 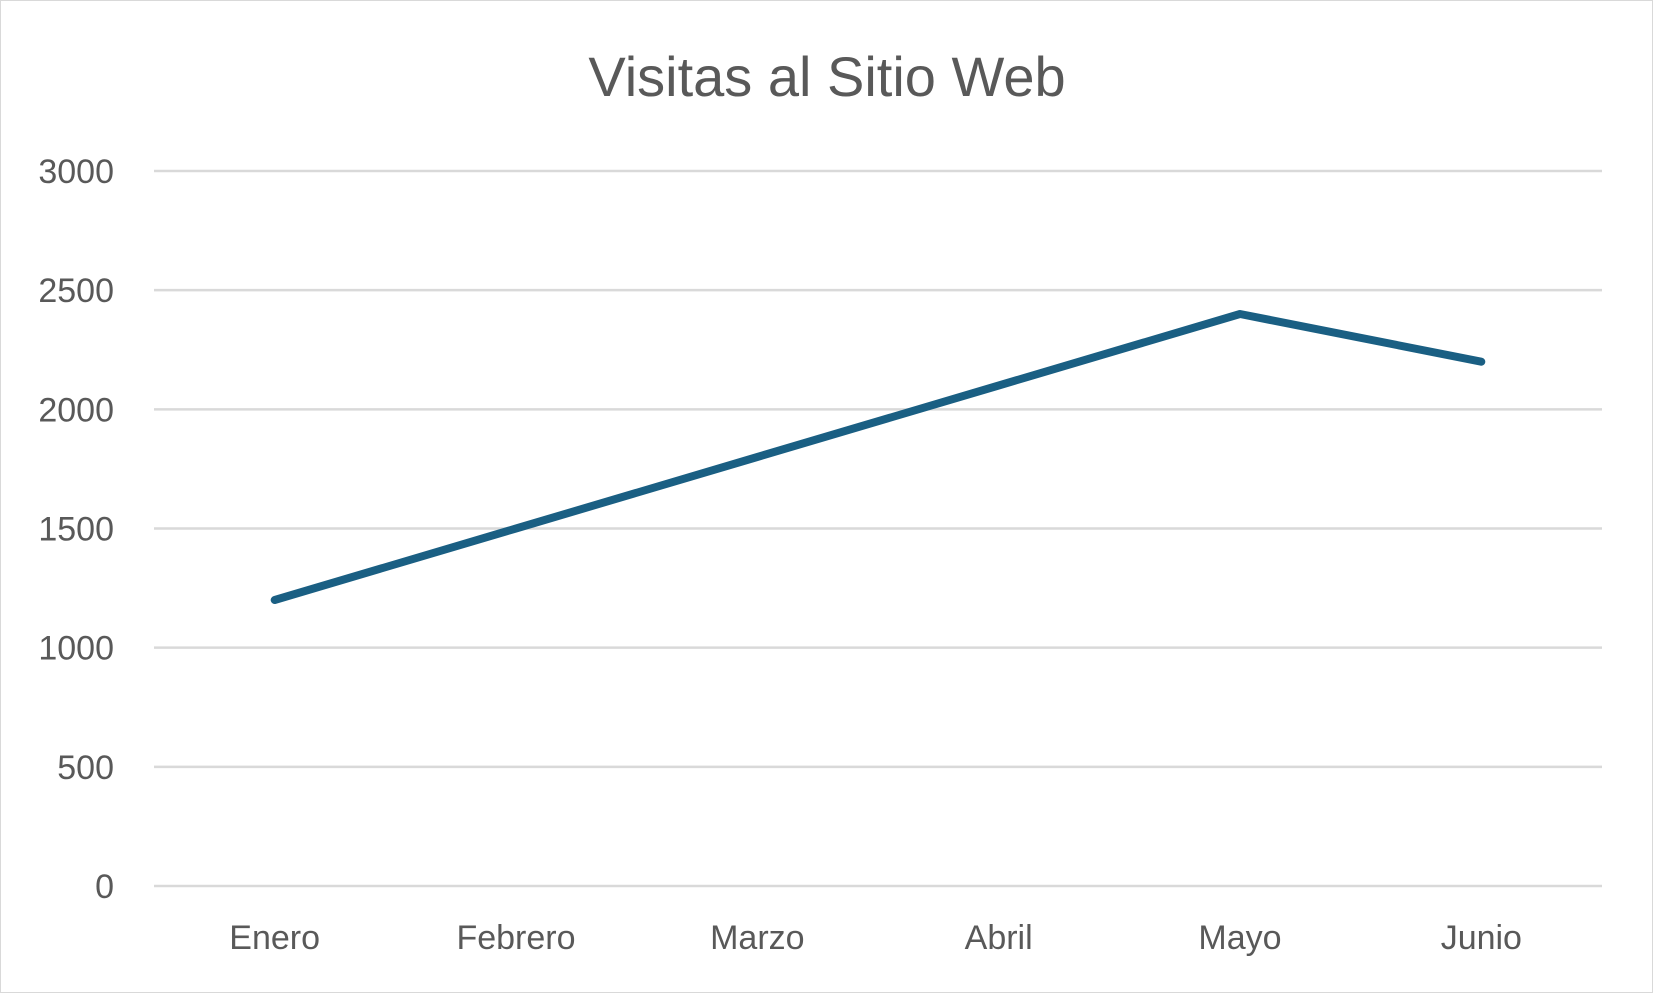 I want to click on x-tick-label: Mayo, so click(x=1239, y=938).